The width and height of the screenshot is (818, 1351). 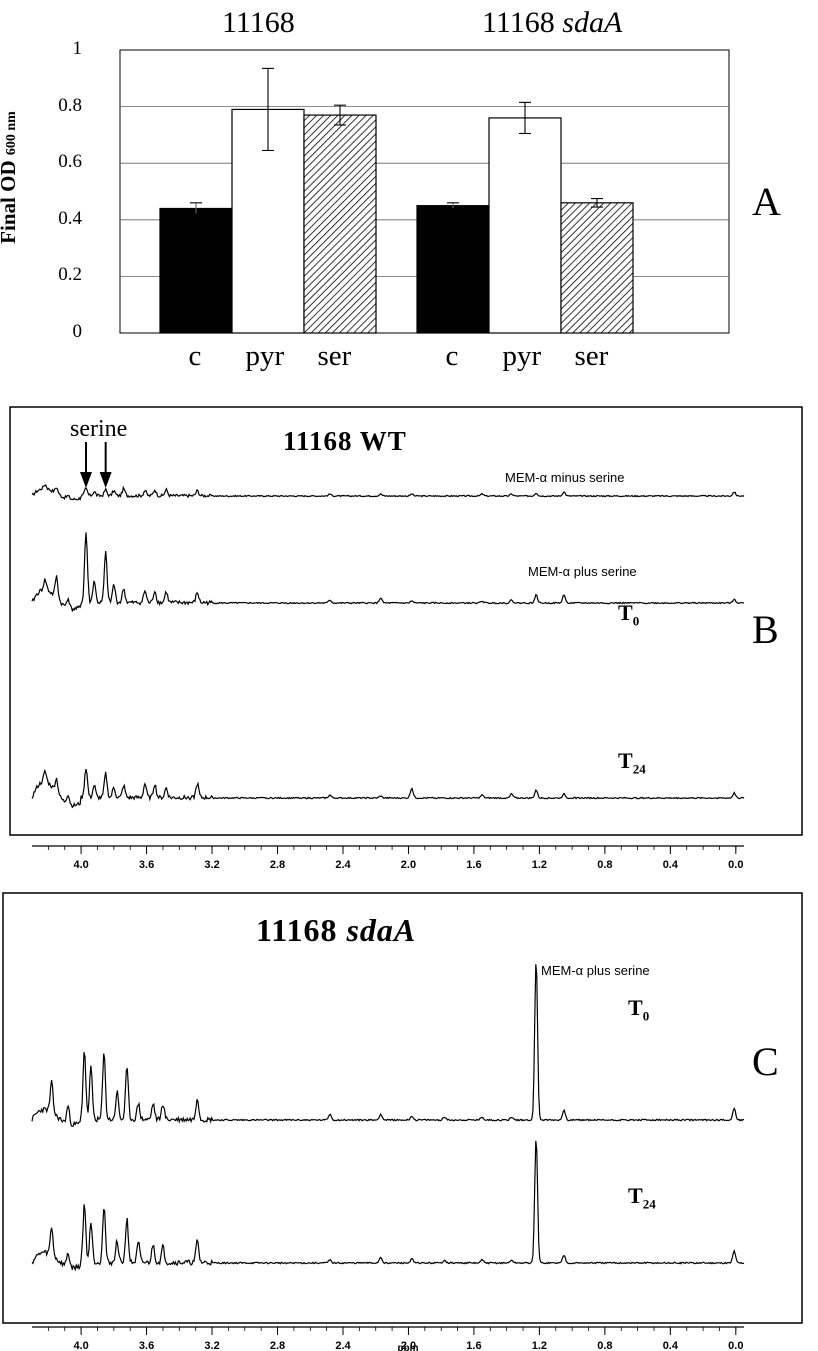 I want to click on panel-c-tick-label: 2.0, so click(x=408, y=1345).